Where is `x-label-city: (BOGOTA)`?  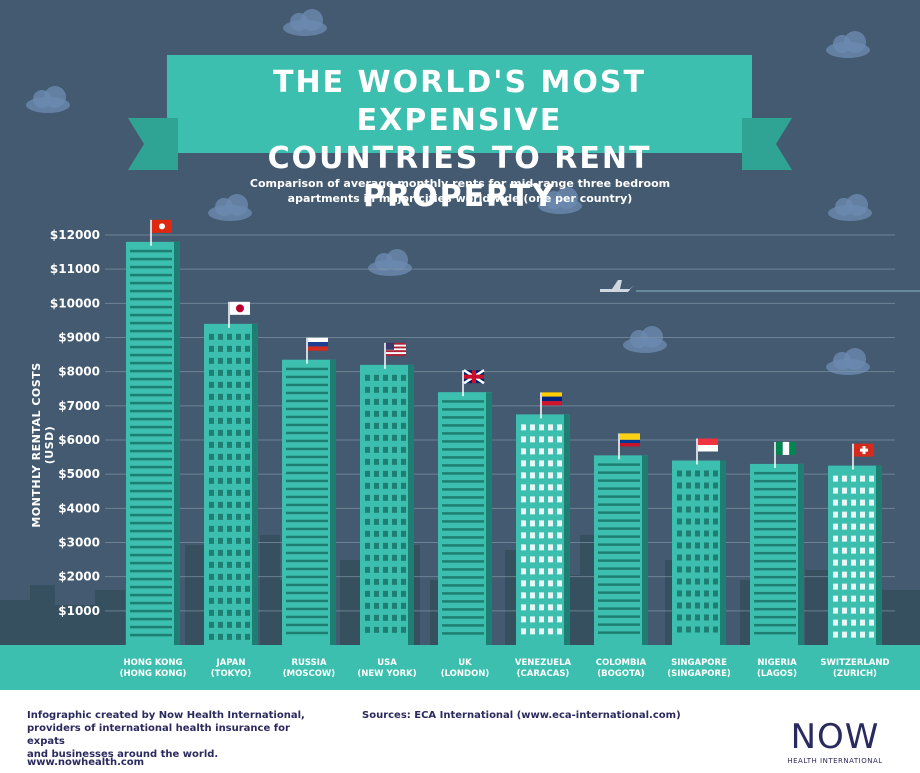 x-label-city: (BOGOTA) is located at coordinates (621, 674).